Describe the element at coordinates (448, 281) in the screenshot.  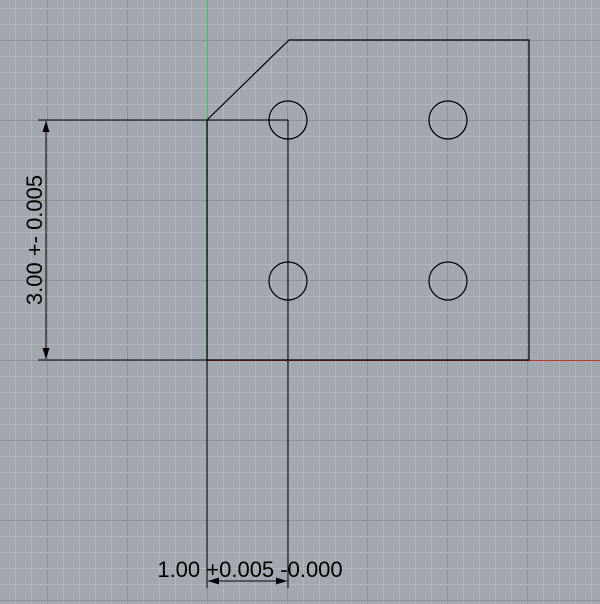
I see `hole-bottom-right` at that location.